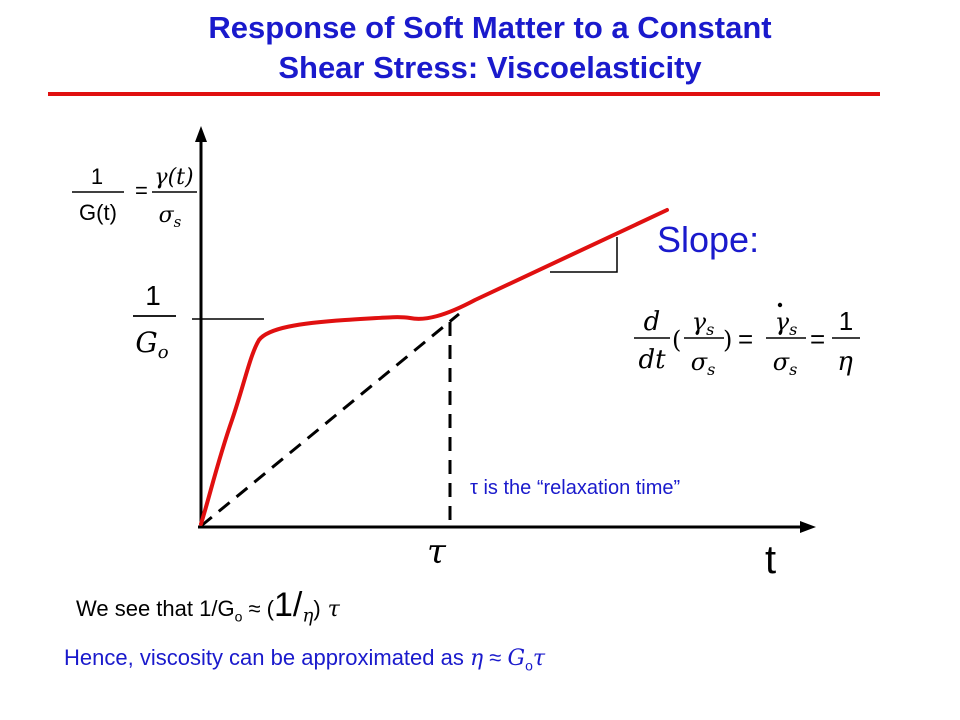 This screenshot has width=960, height=720. I want to click on slope-label: Slope:, so click(708, 239).